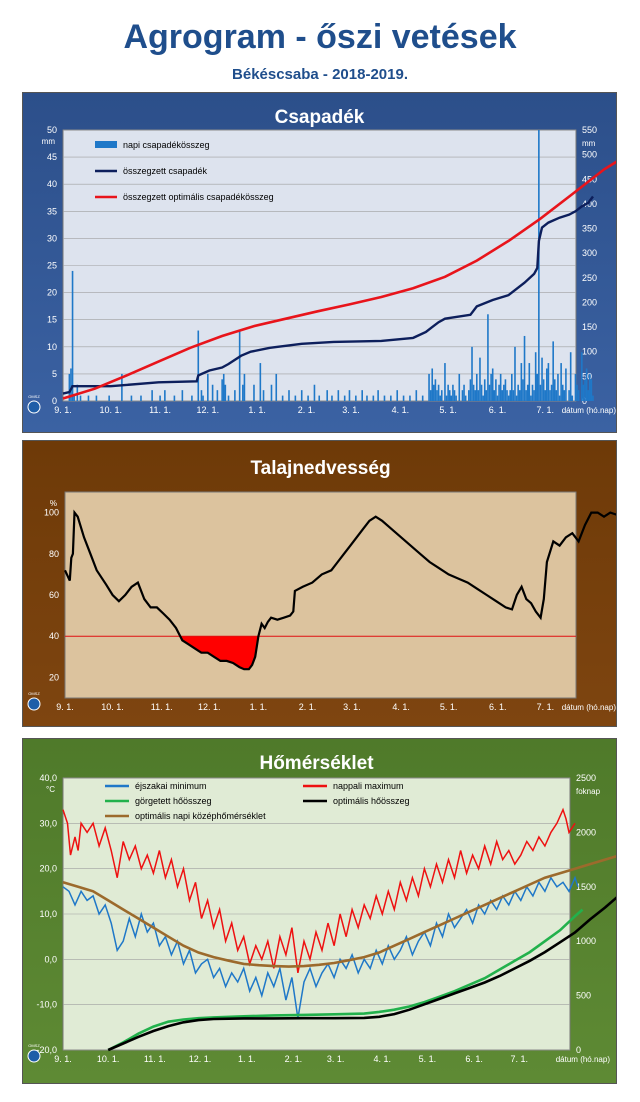  I want to click on y-tick-label: 40,0, so click(48, 778).